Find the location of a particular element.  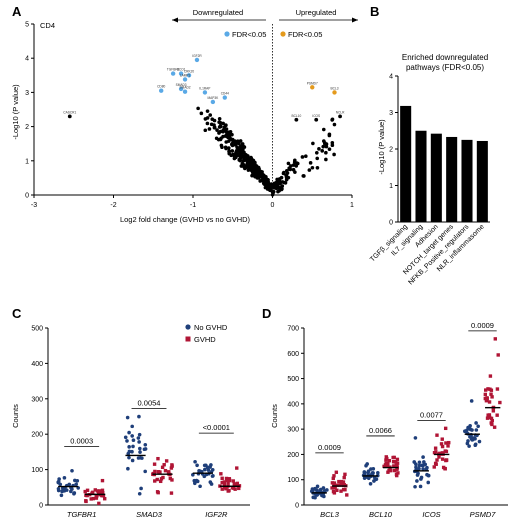

panel-c-ylabel: Counts is located at coordinates (15, 416).